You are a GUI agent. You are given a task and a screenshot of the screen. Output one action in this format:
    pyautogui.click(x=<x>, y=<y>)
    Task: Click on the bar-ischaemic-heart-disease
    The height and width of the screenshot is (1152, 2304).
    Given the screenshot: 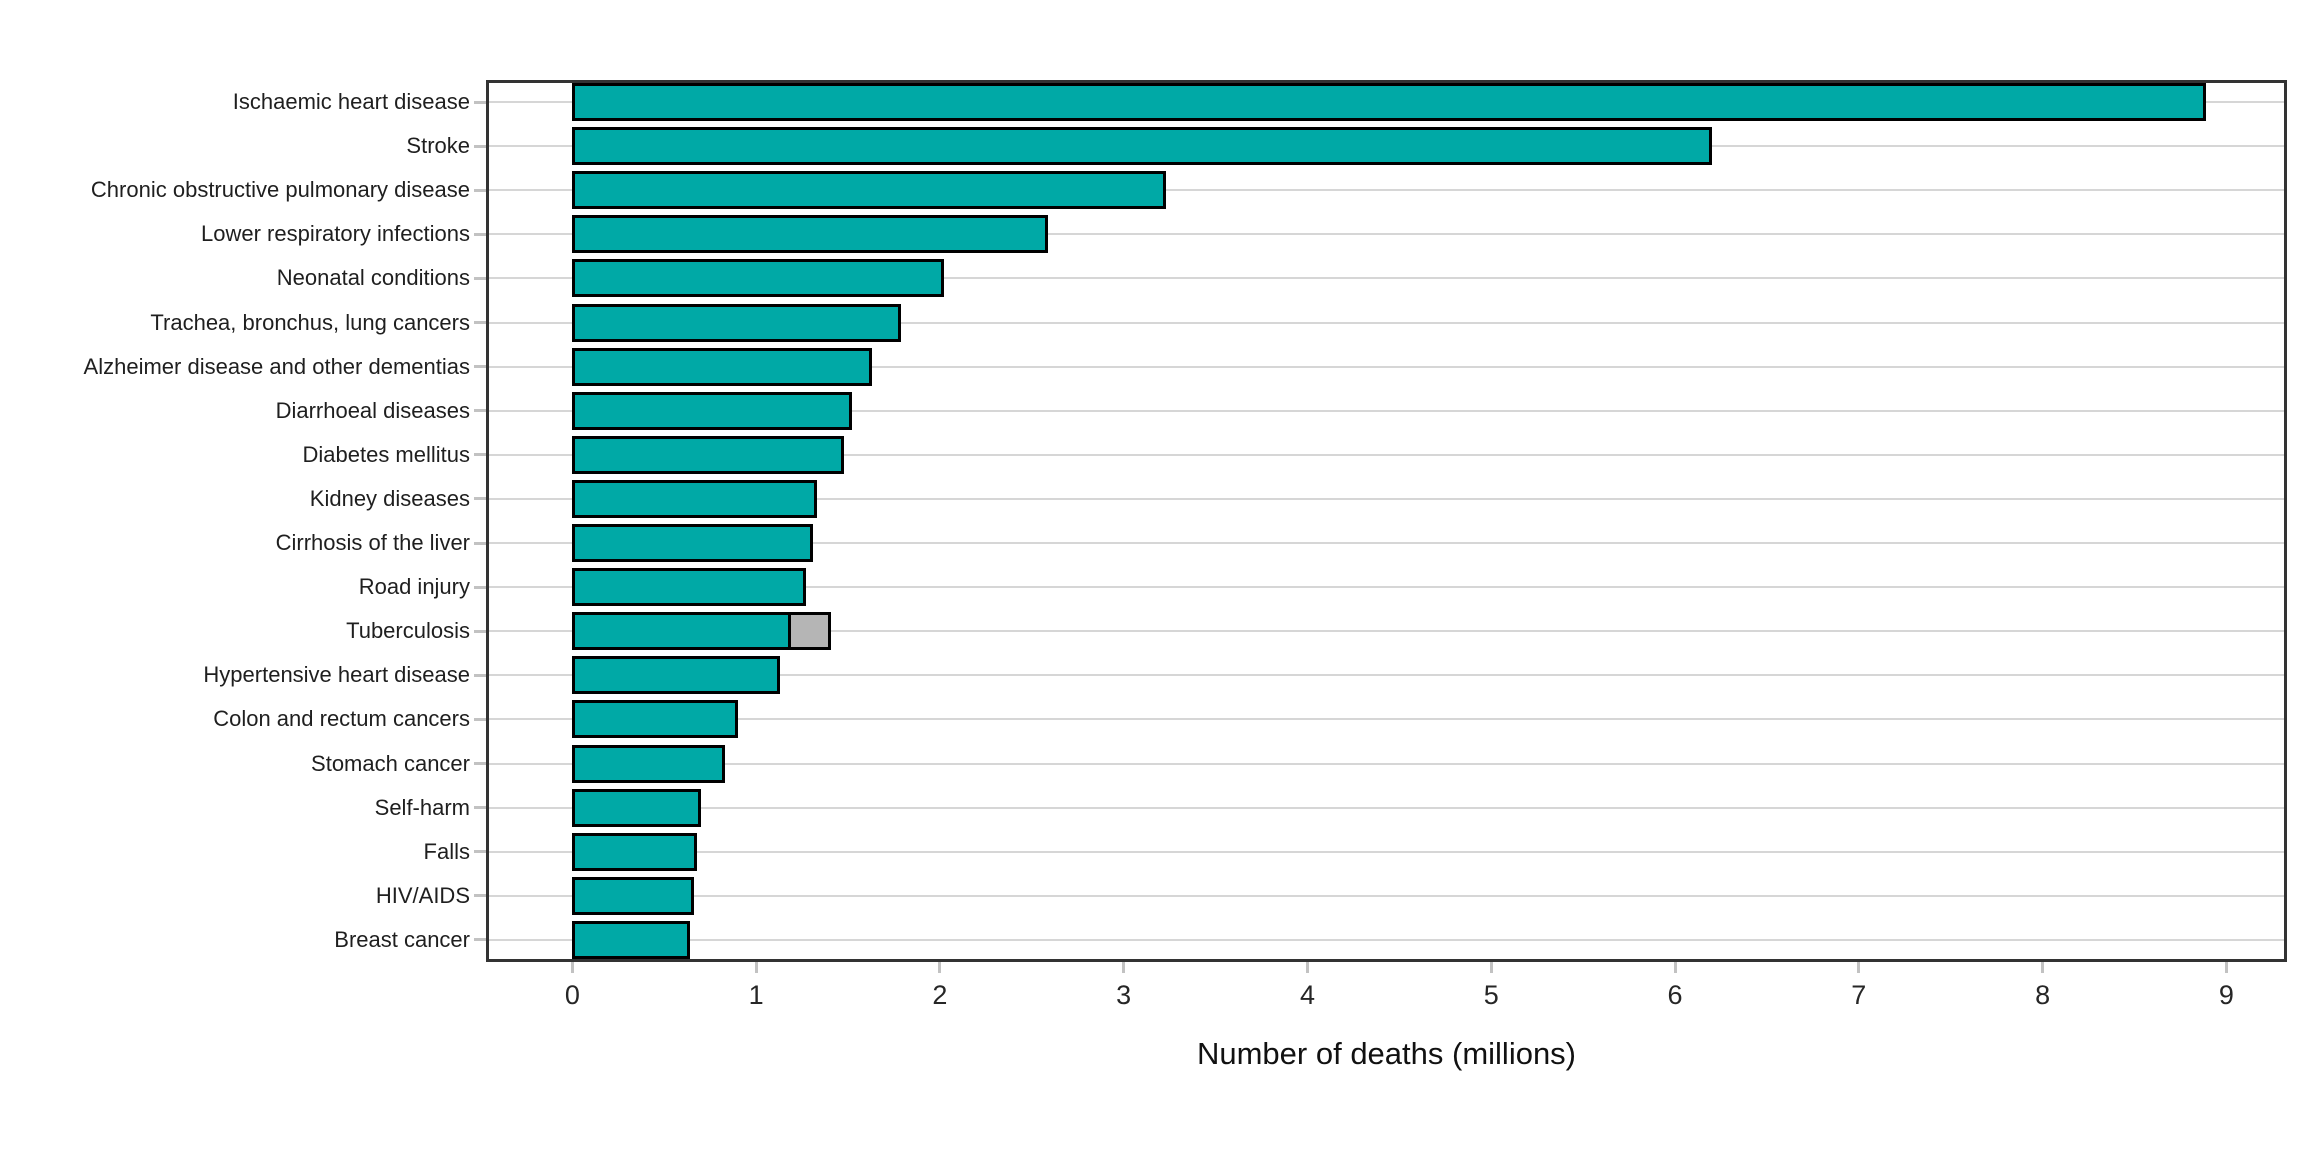 What is the action you would take?
    pyautogui.click(x=1389, y=102)
    